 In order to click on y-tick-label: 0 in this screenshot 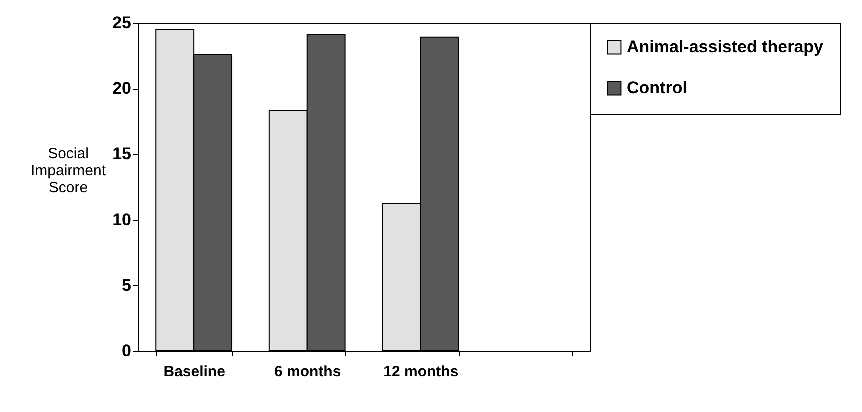, I will do `click(127, 351)`.